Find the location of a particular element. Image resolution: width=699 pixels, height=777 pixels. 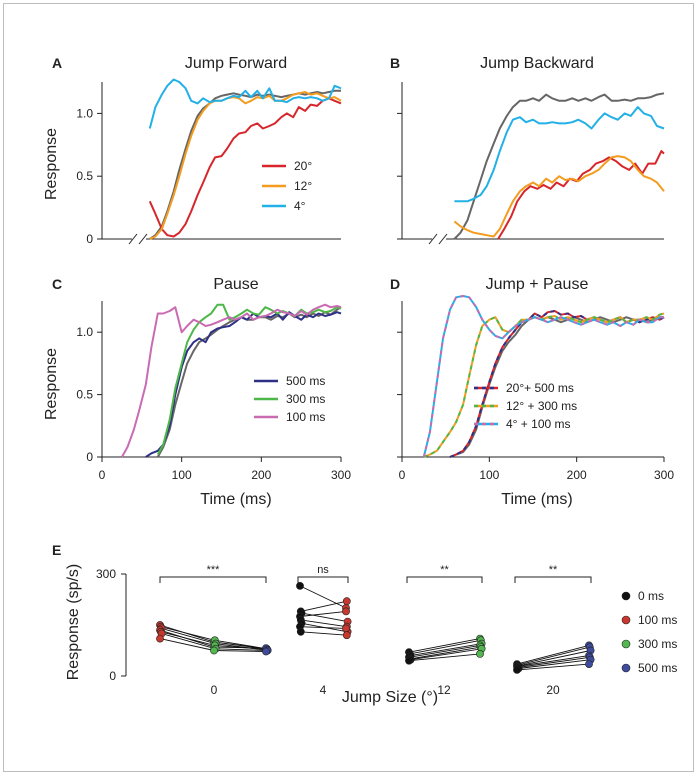

x-tick-label-e-0: 0 is located at coordinates (214, 690).